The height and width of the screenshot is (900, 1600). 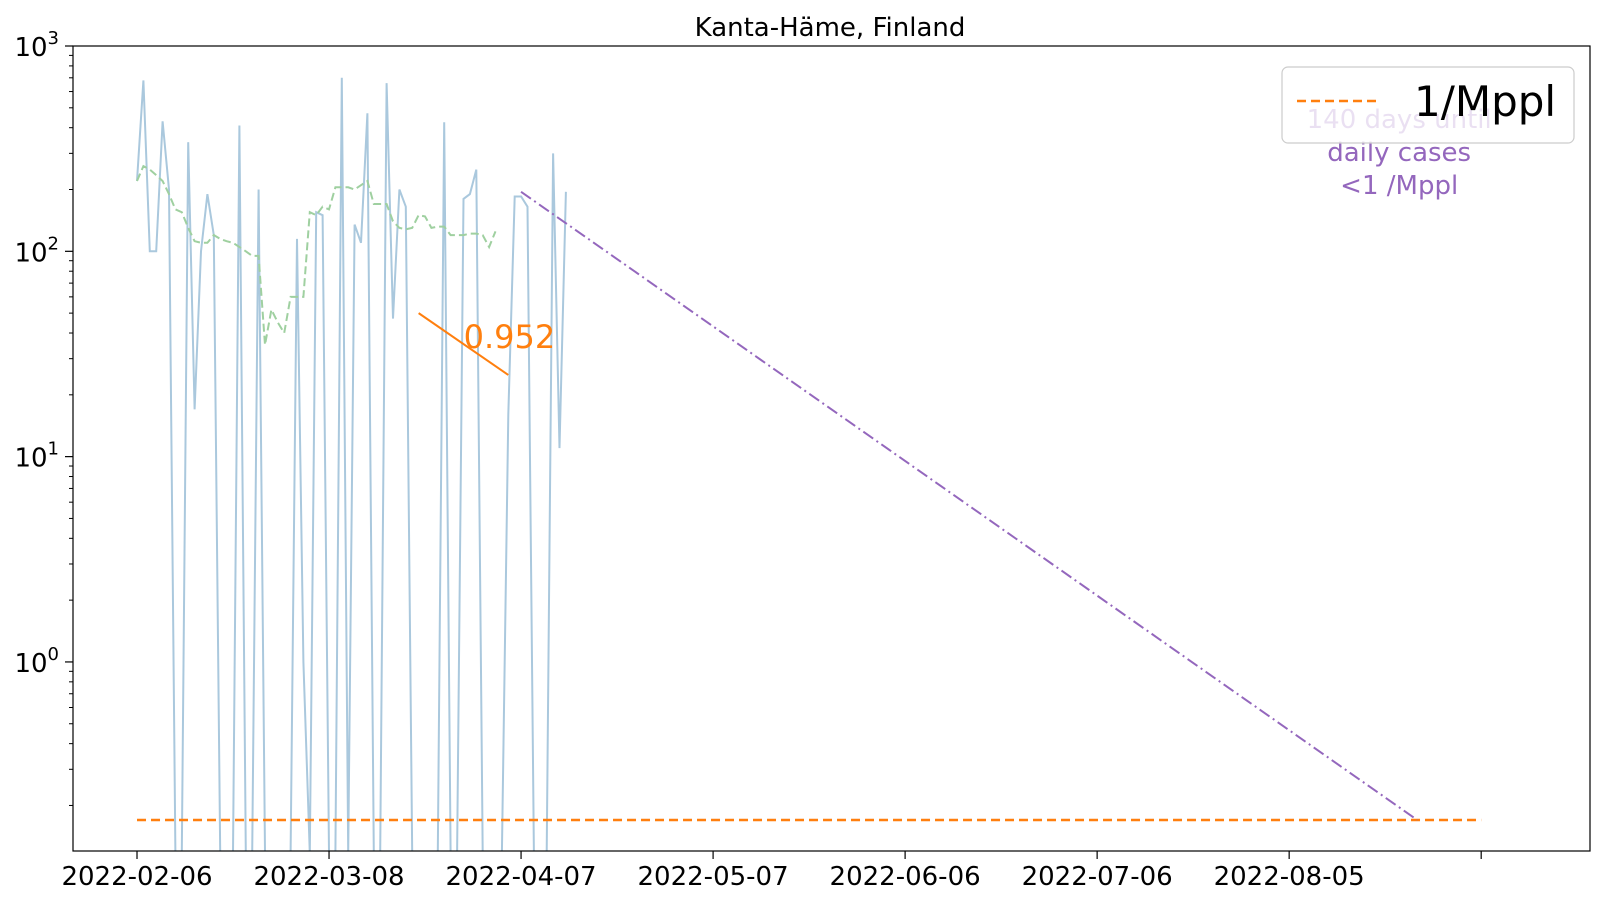 What do you see at coordinates (328, 877) in the screenshot?
I see `x-tick-label: 2022-03-08` at bounding box center [328, 877].